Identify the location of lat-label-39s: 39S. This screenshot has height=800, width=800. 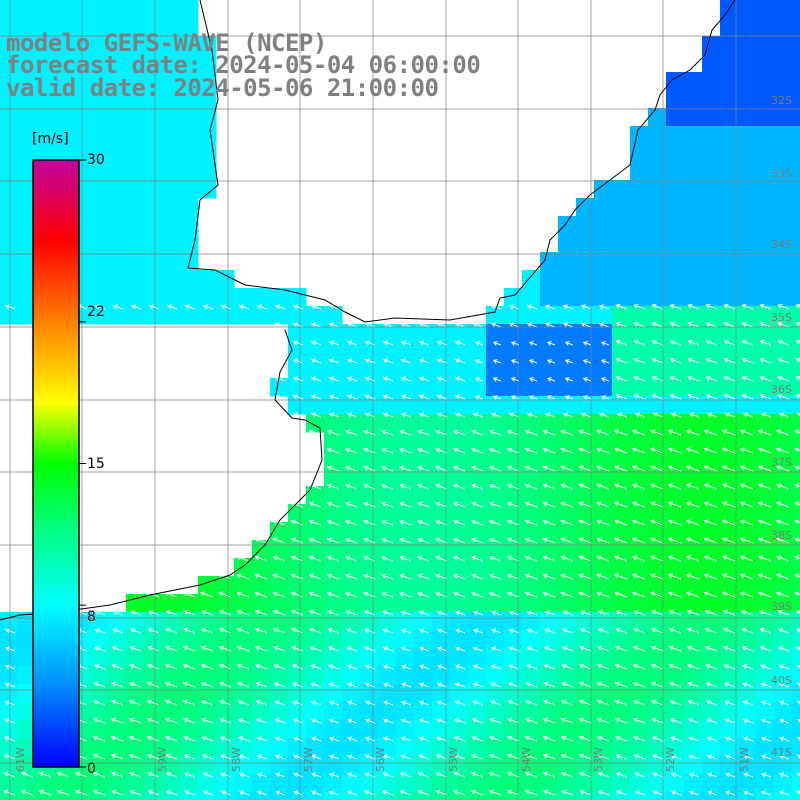
(781, 606).